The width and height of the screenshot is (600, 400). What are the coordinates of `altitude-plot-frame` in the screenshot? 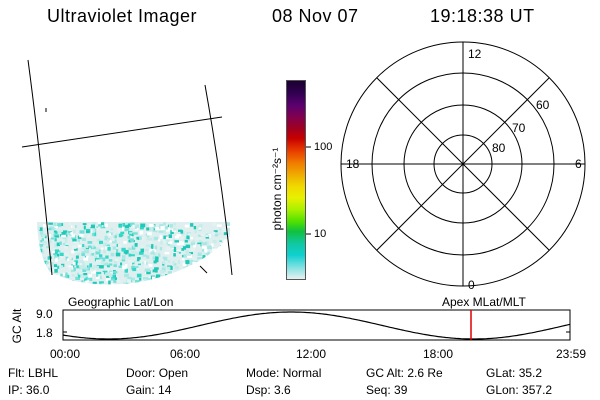 It's located at (316, 325).